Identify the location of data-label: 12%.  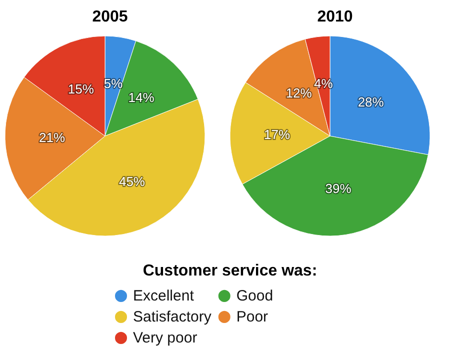
(299, 93).